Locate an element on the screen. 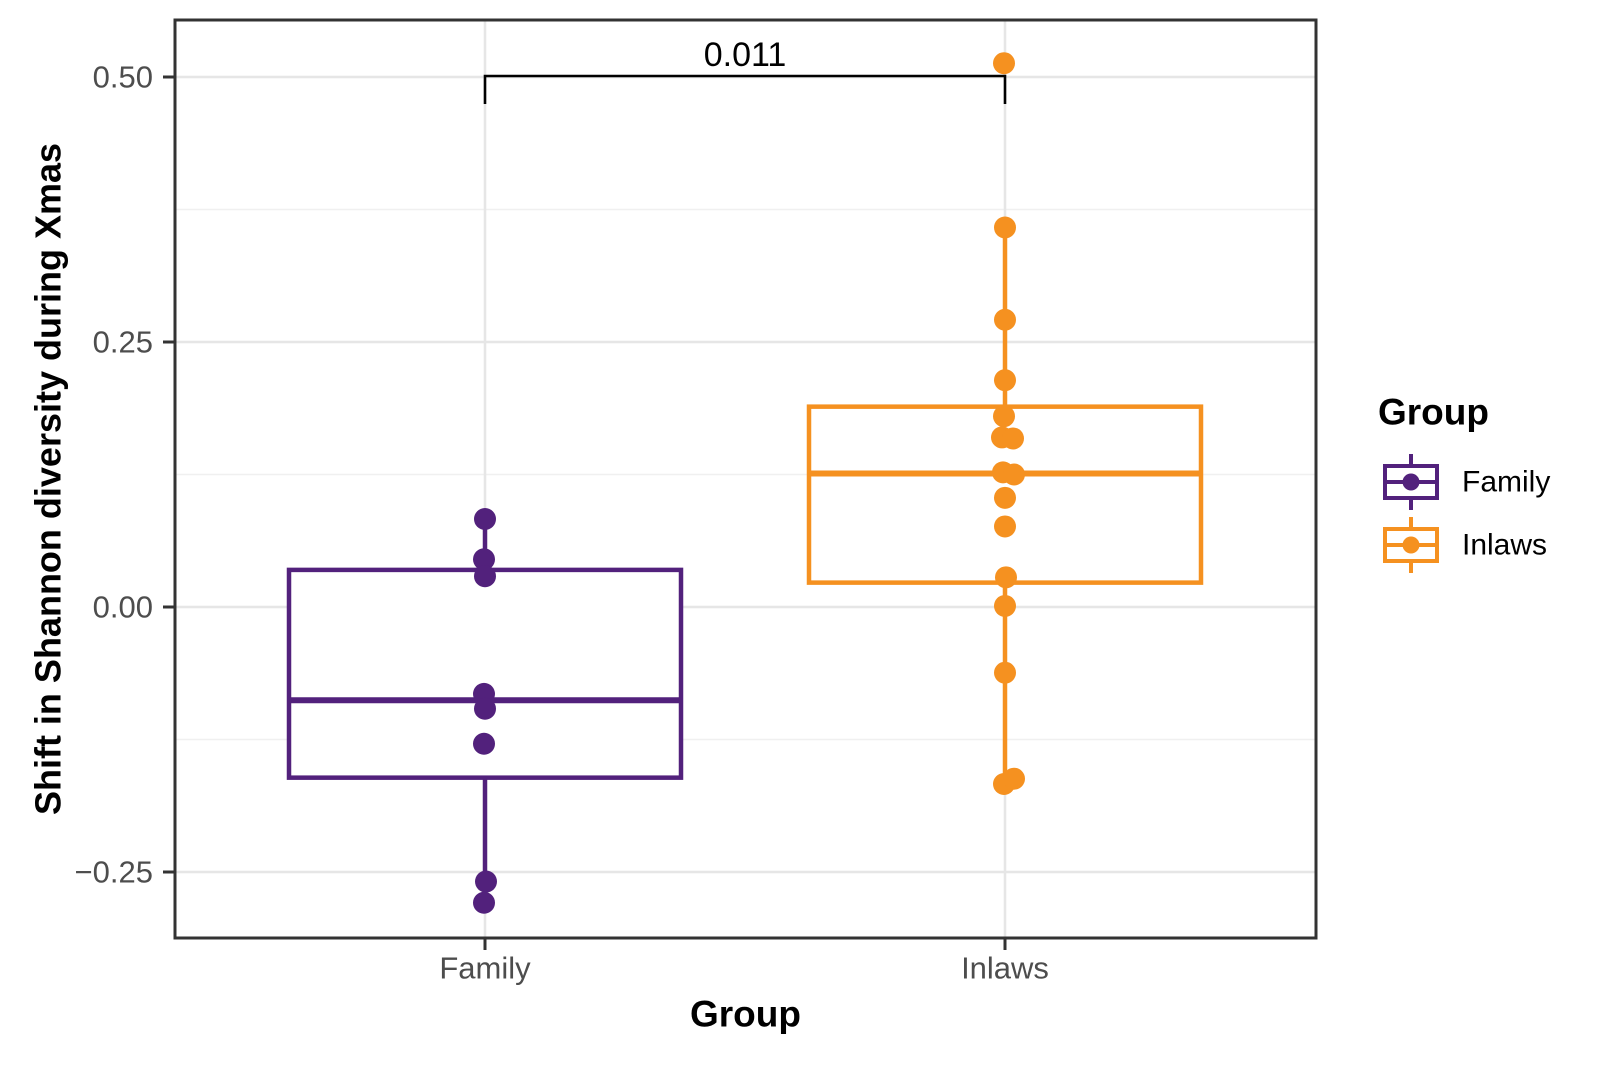 The height and width of the screenshot is (1069, 1600). y-tick-label: 0.25 is located at coordinates (123, 342).